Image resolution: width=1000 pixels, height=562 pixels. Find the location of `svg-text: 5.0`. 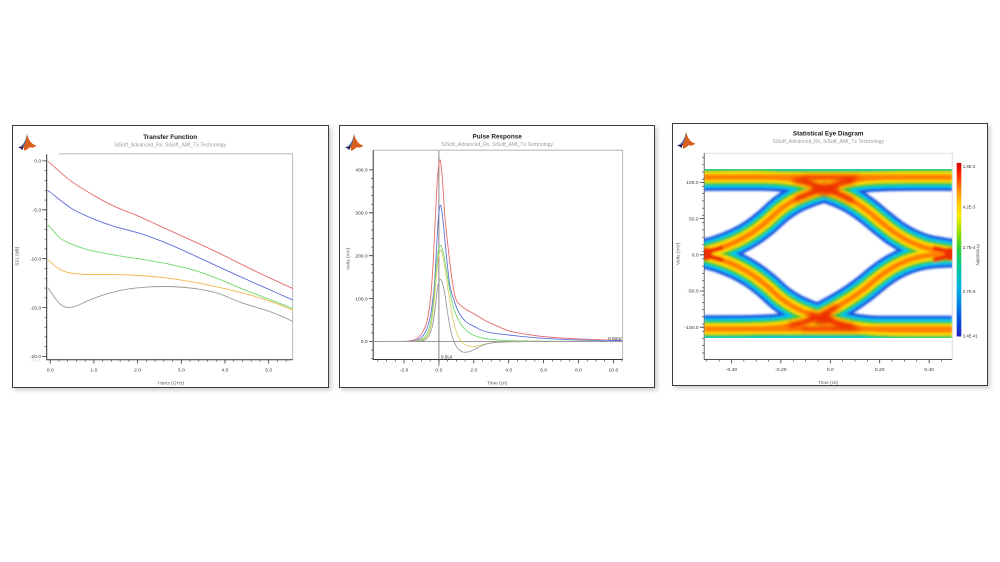

svg-text: 5.0 is located at coordinates (268, 371).